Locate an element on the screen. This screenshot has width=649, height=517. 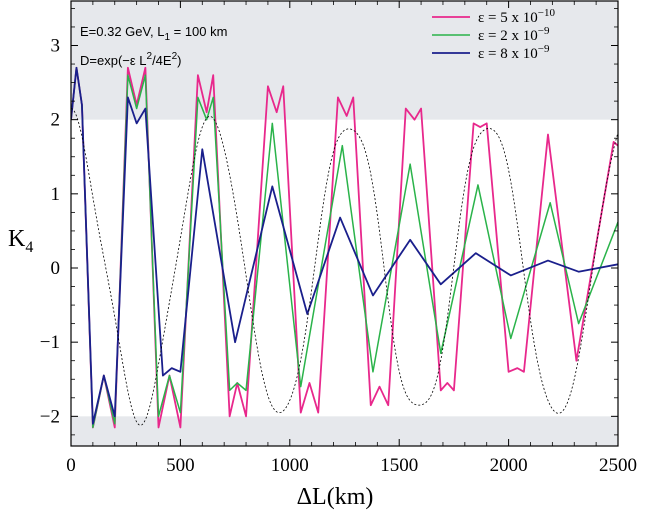
annotation-line-2: D=exp(−ε L2/4E2) is located at coordinates (130, 59).